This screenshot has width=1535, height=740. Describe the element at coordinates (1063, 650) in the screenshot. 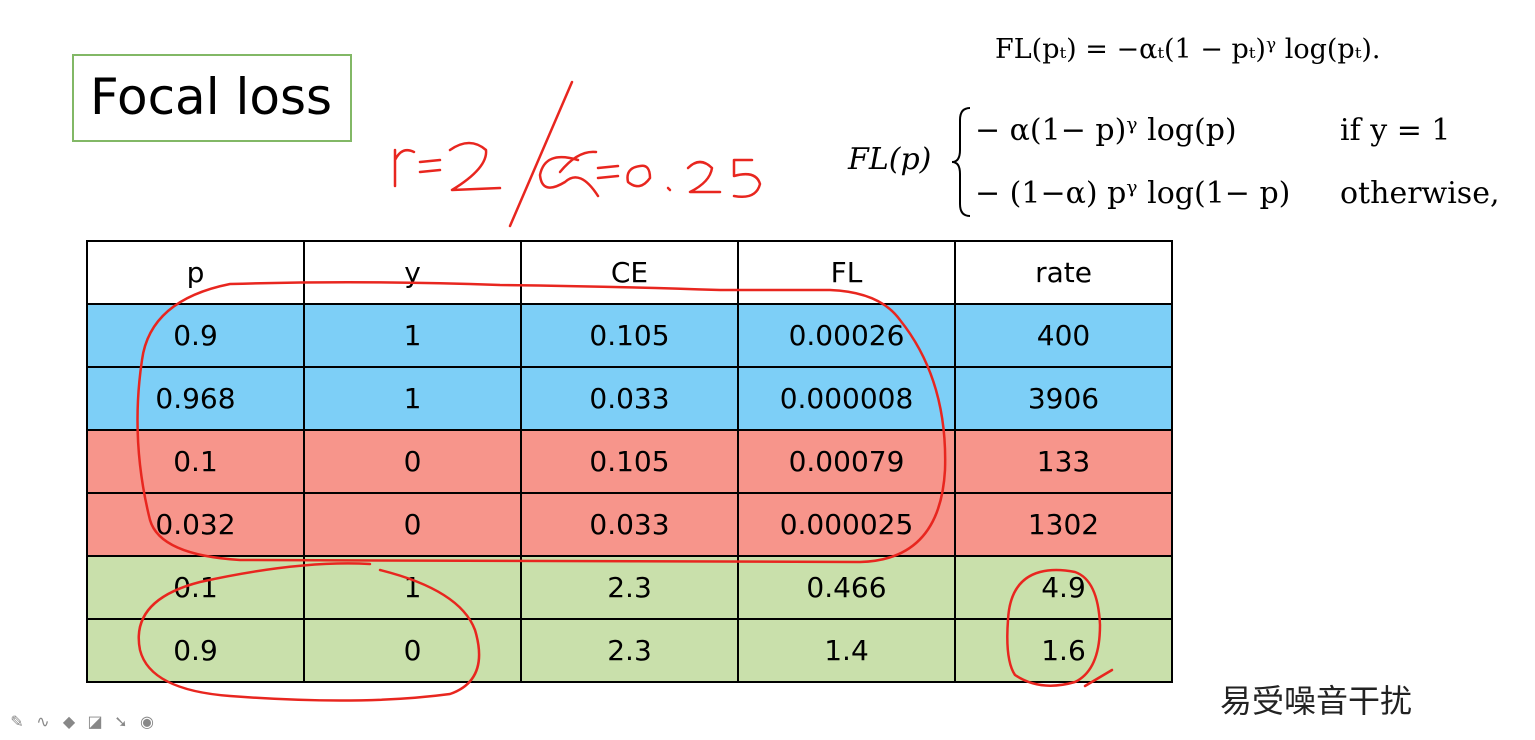

I see `cell-rate: 1.6` at that location.